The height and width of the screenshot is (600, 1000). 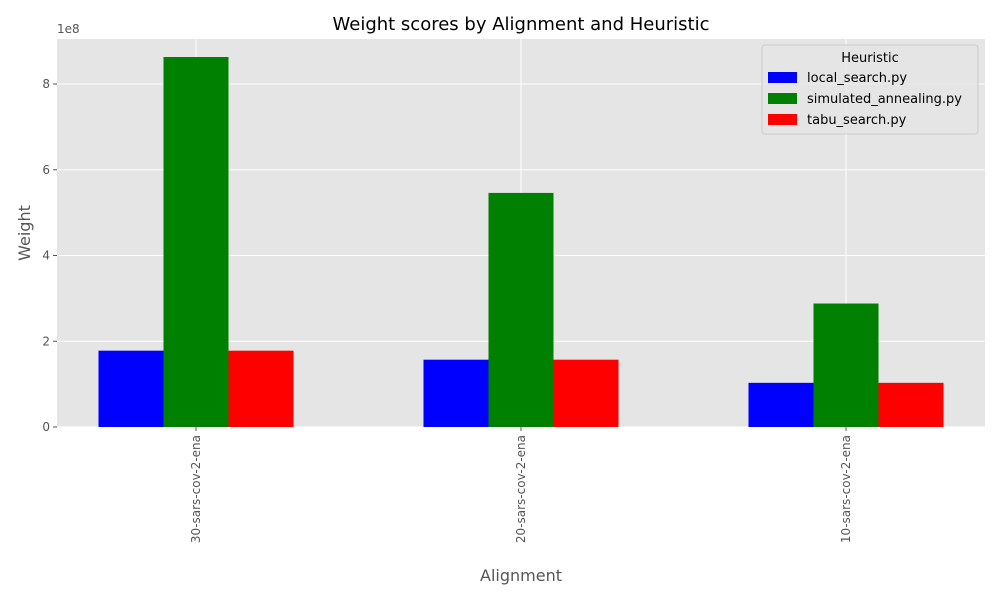 What do you see at coordinates (870, 58) in the screenshot?
I see `legend-title: Heuristic` at bounding box center [870, 58].